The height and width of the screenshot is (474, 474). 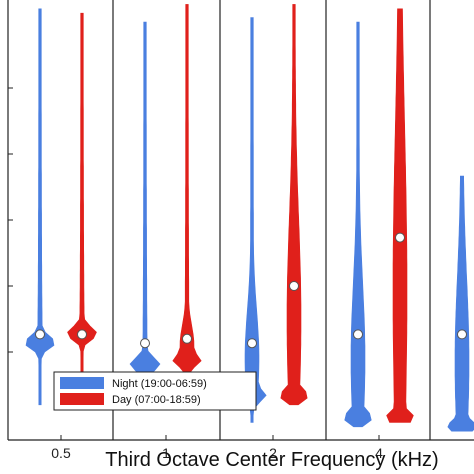 I want to click on legend-label: Night (19:00-06:59), so click(x=159, y=384).